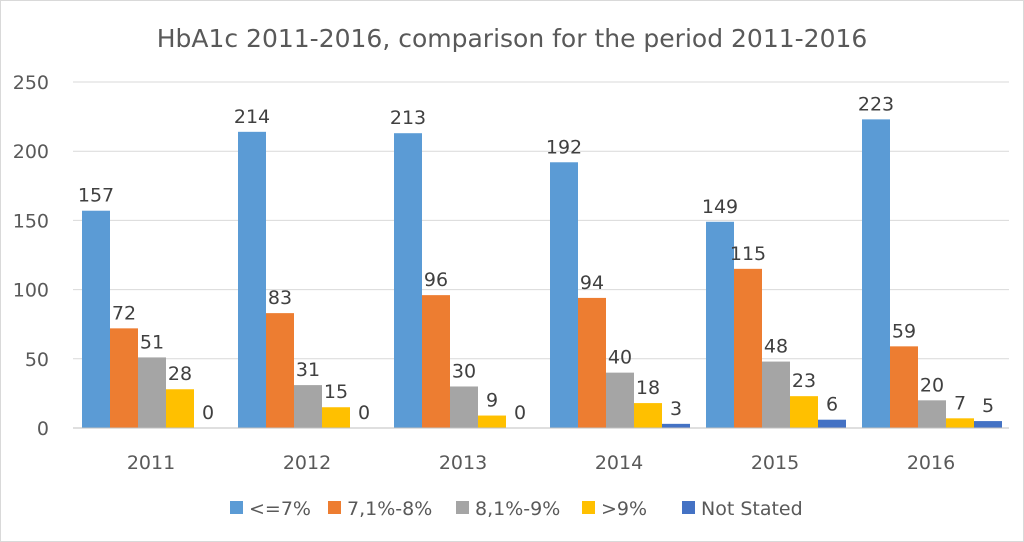  What do you see at coordinates (832, 423) in the screenshot?
I see `bar-2015-not-stated` at bounding box center [832, 423].